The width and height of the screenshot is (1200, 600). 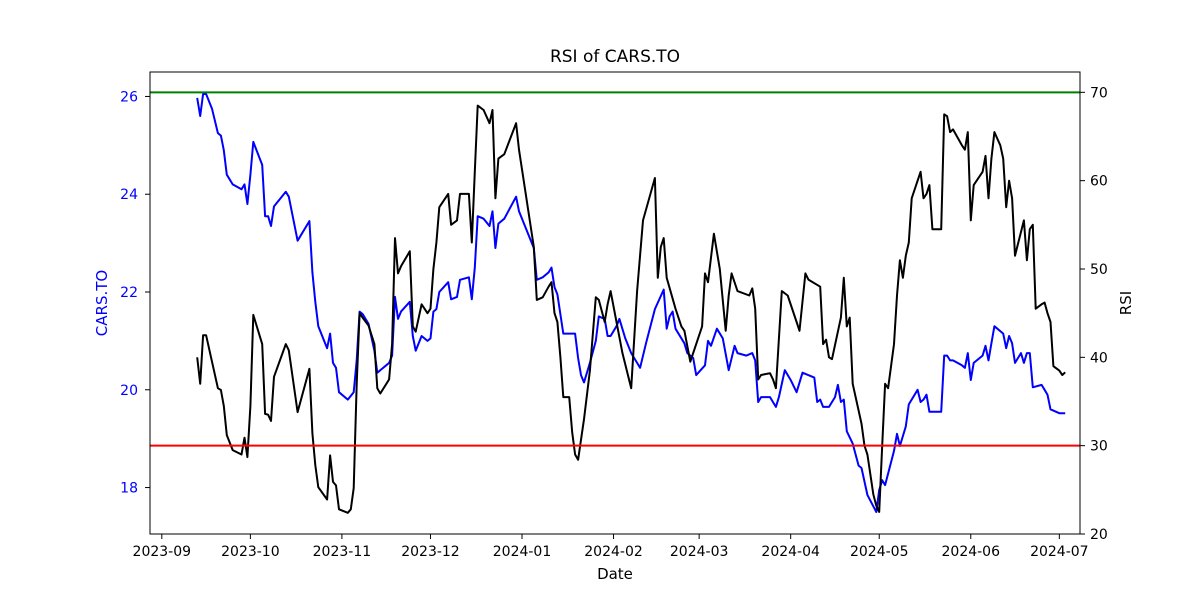 What do you see at coordinates (129, 97) in the screenshot?
I see `left-y-tick-label: 26` at bounding box center [129, 97].